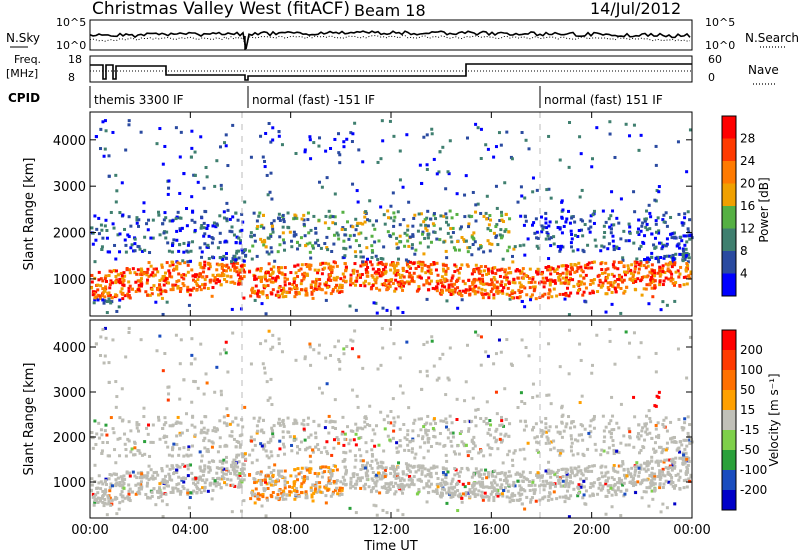  I want to click on nsearch-series, so click(390, 42).